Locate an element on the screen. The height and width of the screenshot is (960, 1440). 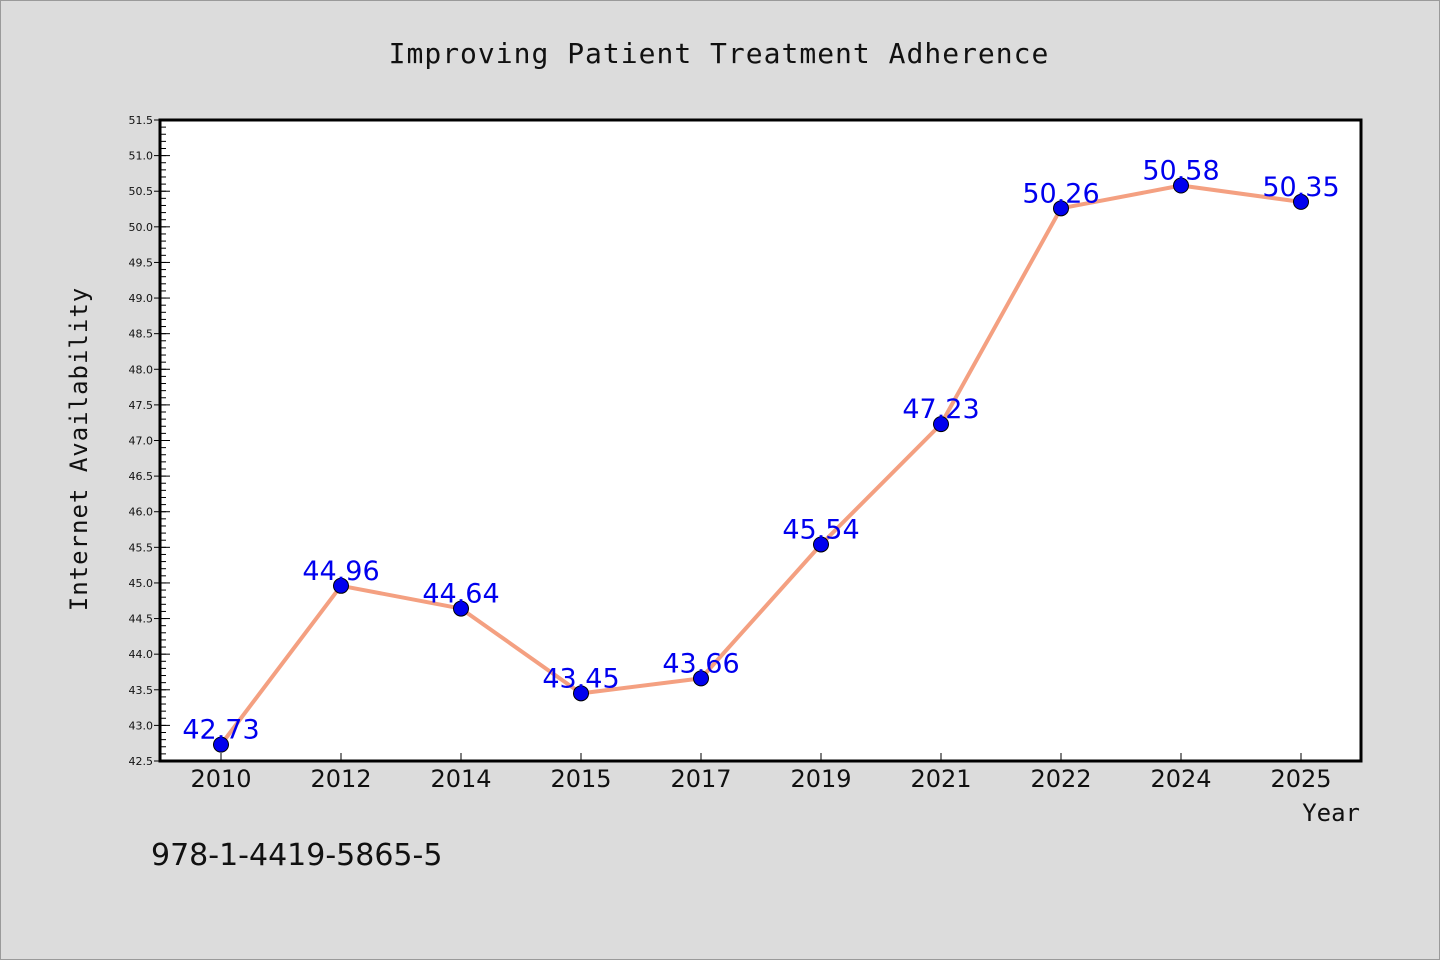
y-tick-label: 45.0 is located at coordinates (141, 583).